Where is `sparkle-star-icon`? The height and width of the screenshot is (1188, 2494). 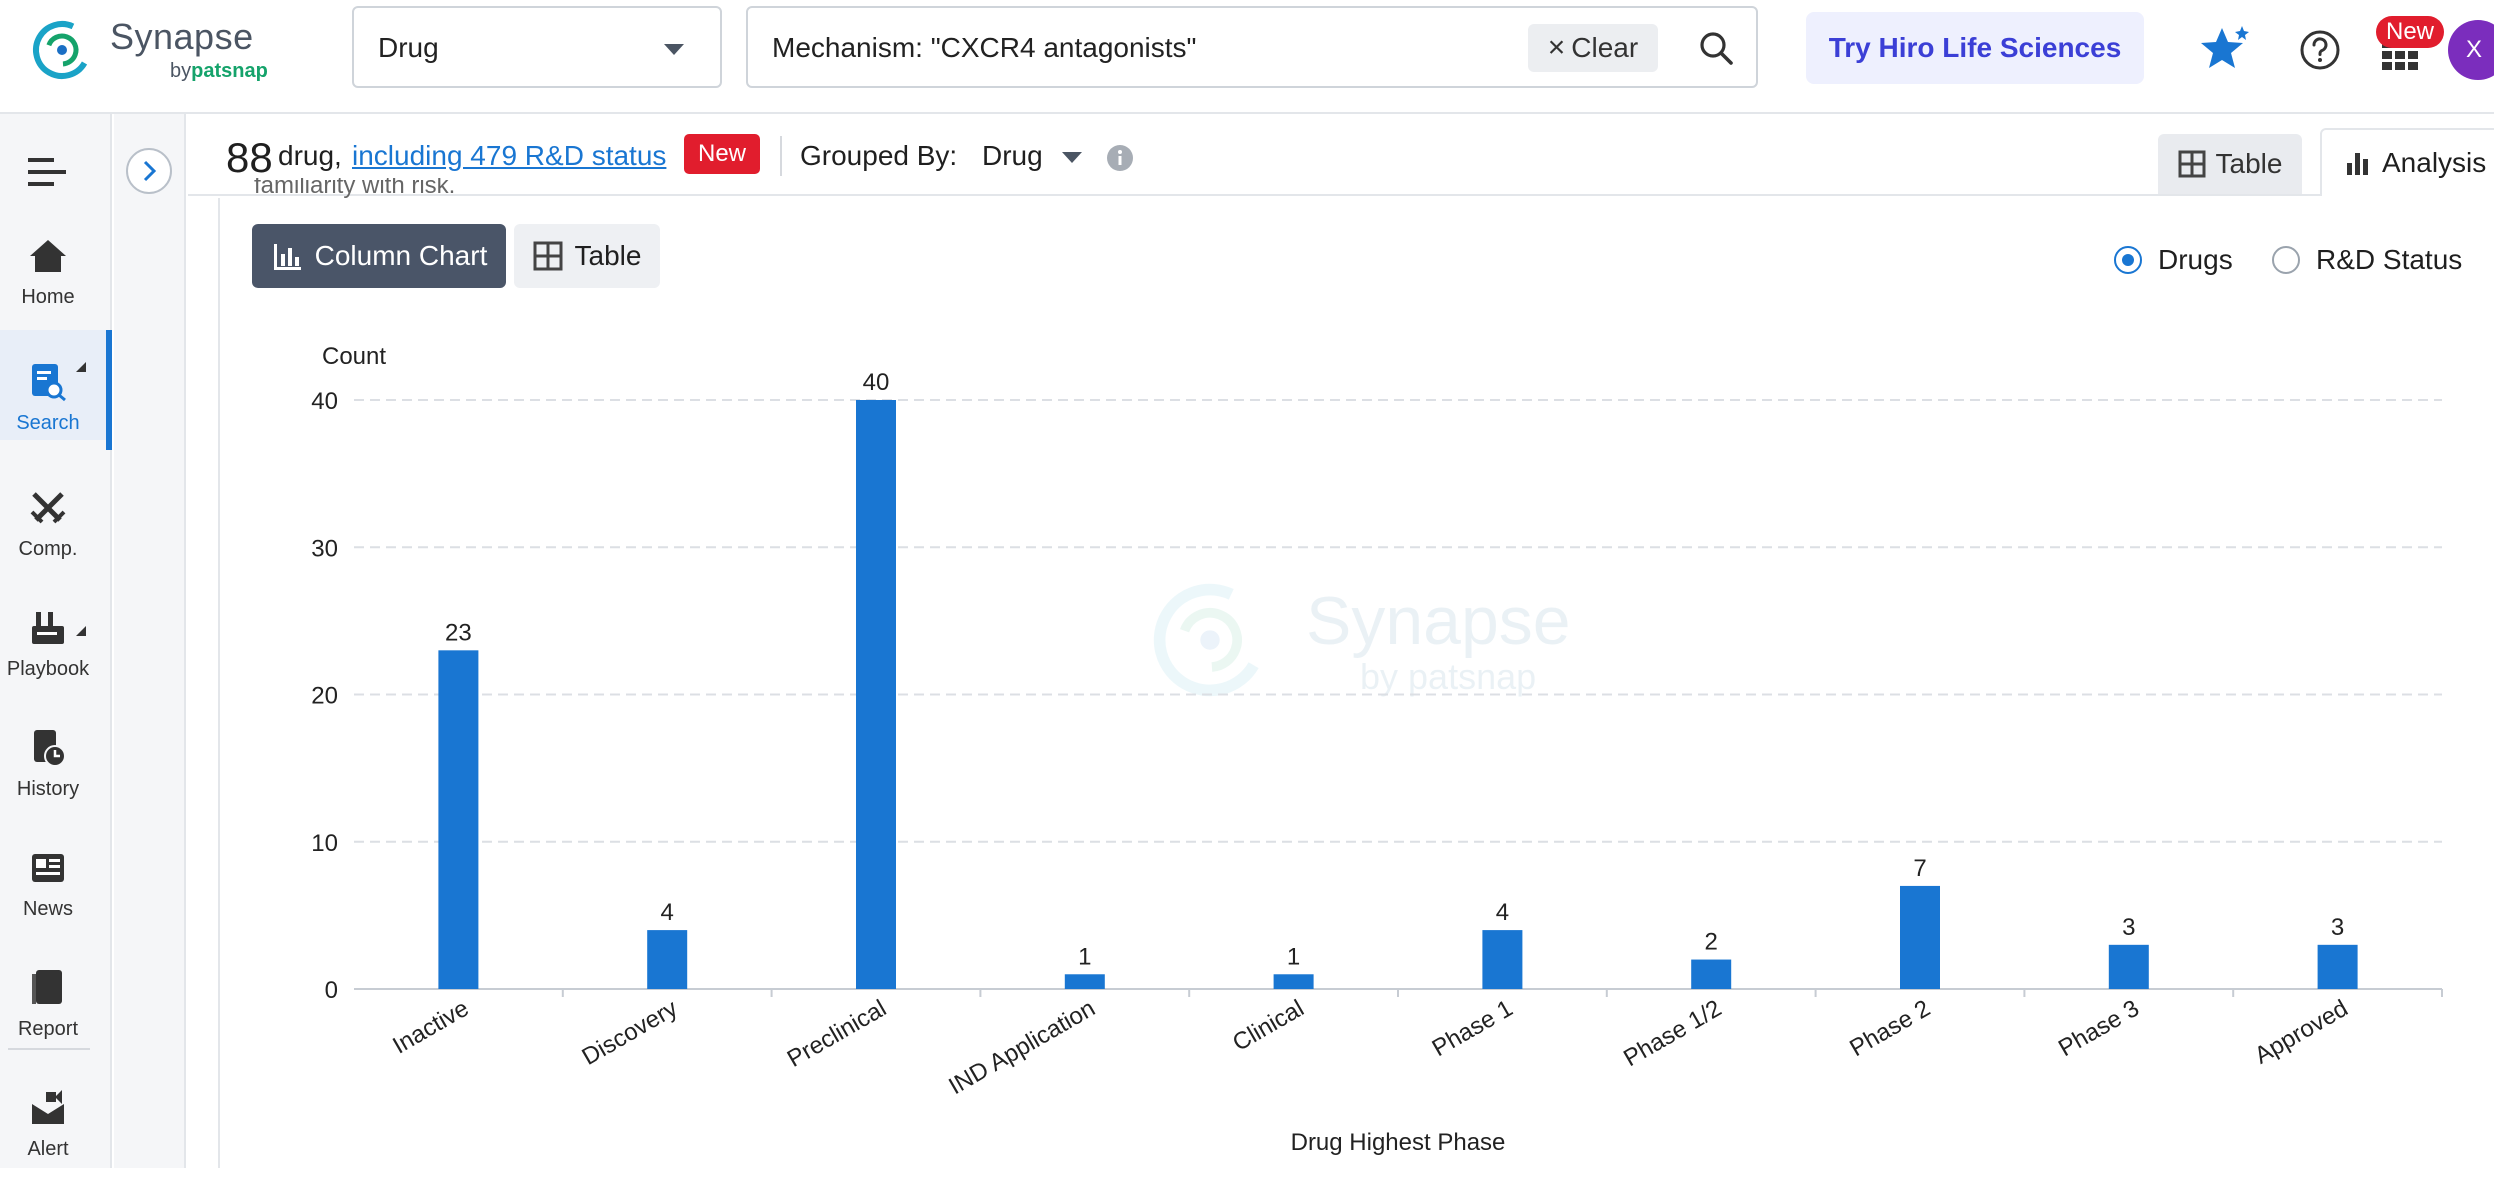 sparkle-star-icon is located at coordinates (2224, 50).